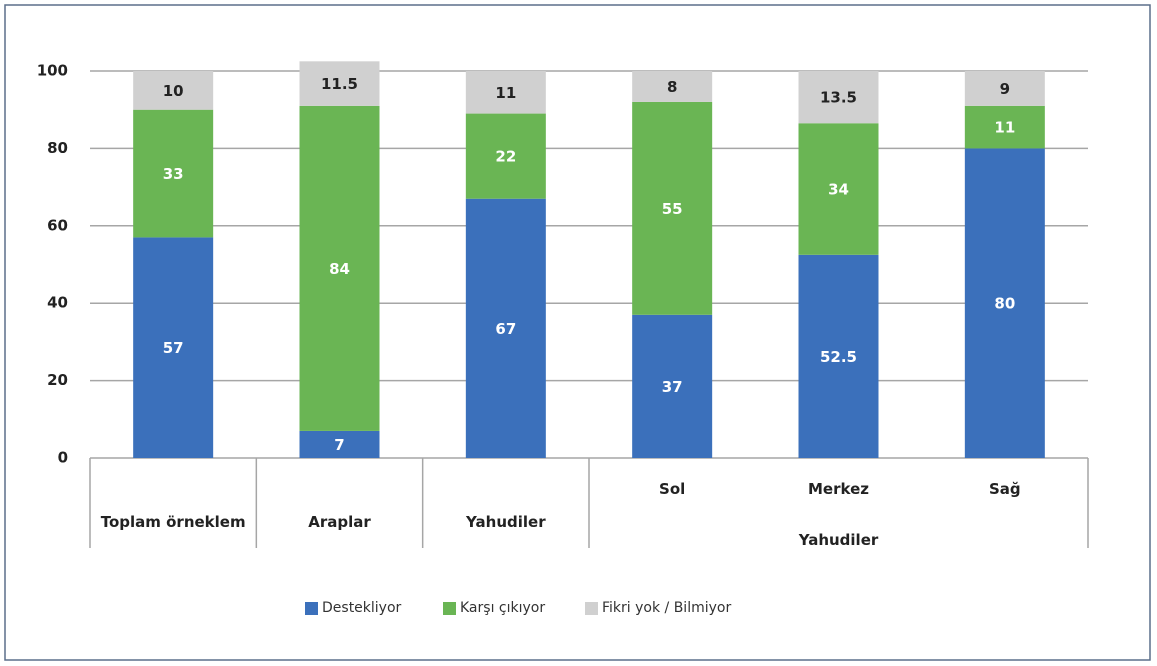 The width and height of the screenshot is (1157, 666). I want to click on value-label: 7, so click(339, 445).